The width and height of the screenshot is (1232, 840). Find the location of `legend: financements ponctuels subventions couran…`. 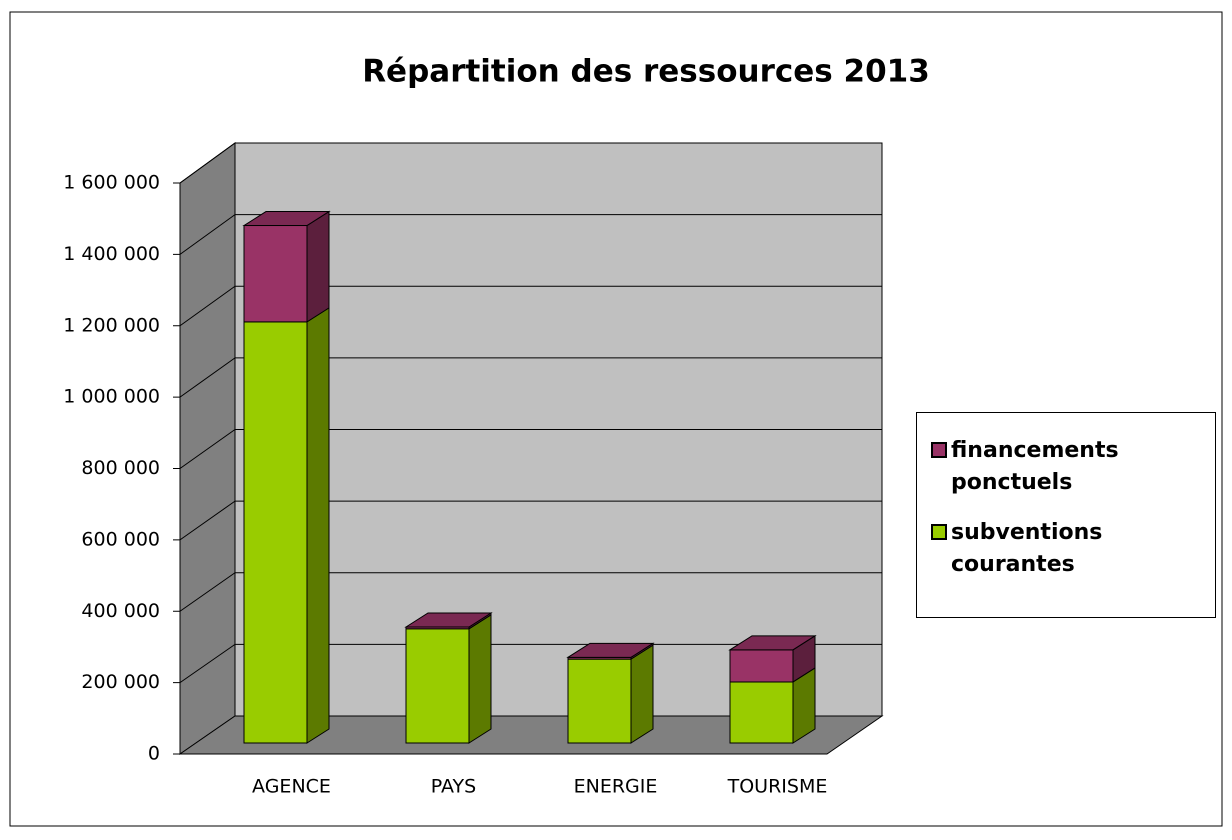

legend: financements ponctuels subventions couran… is located at coordinates (1066, 515).